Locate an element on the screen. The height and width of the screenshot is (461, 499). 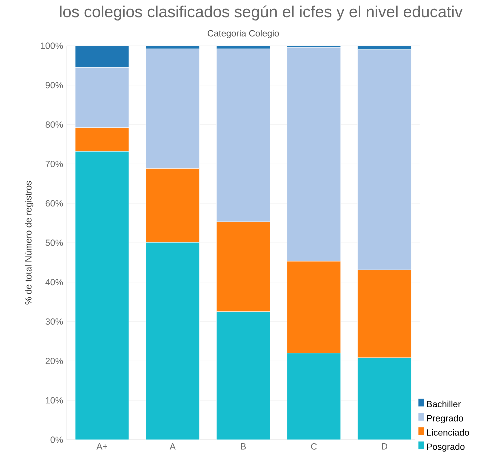
y-tick-label: 30% is located at coordinates (55, 321).